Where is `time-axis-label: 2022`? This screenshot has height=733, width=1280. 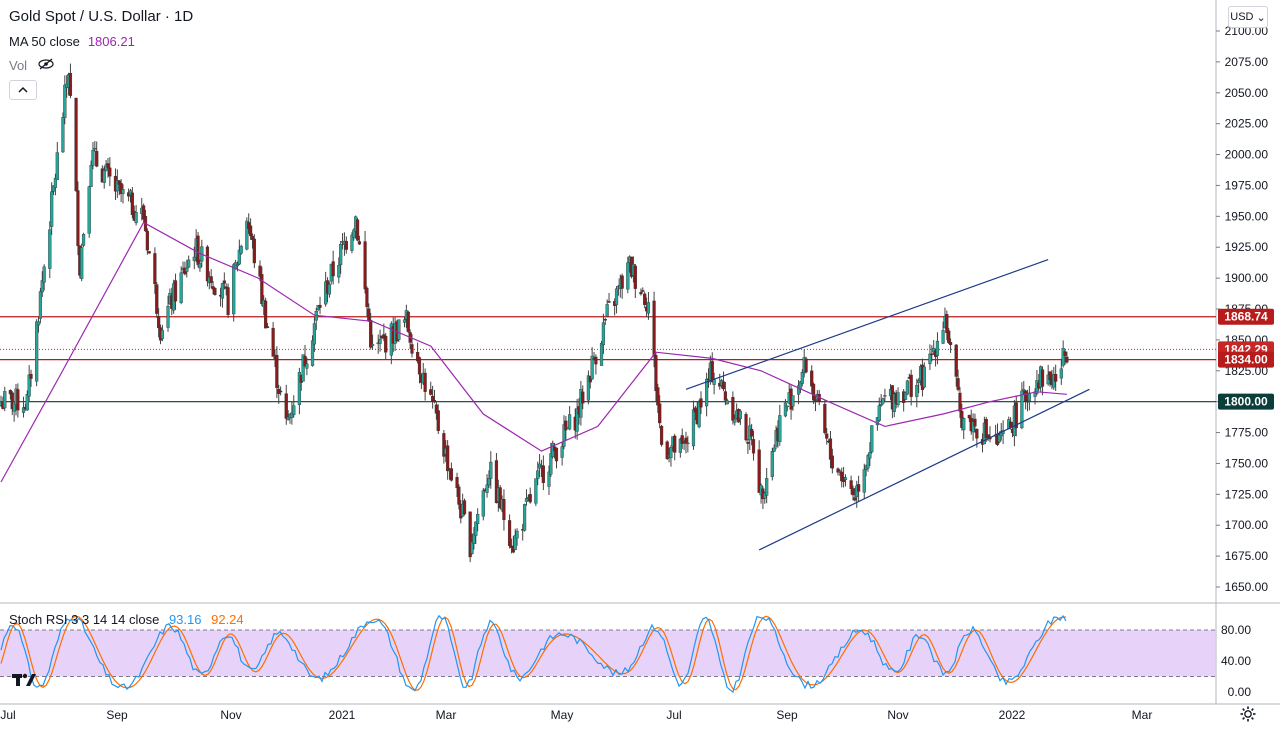 time-axis-label: 2022 is located at coordinates (1012, 715).